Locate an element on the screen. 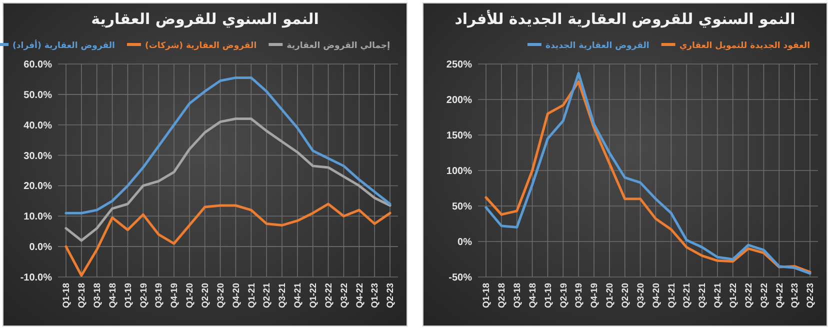  legend-label: إجمالي القروض العقارية is located at coordinates (338, 46).